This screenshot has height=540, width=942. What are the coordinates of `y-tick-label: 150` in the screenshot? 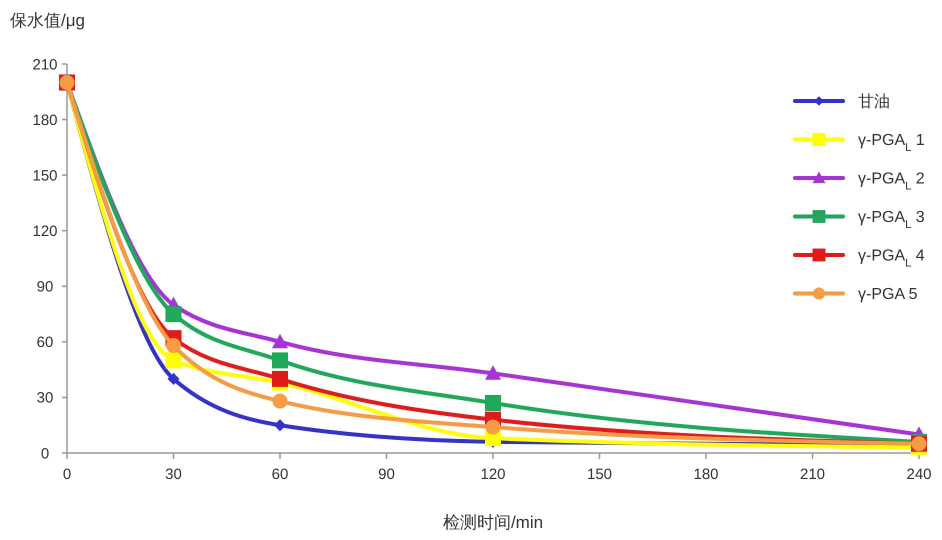 It's located at (45, 175).